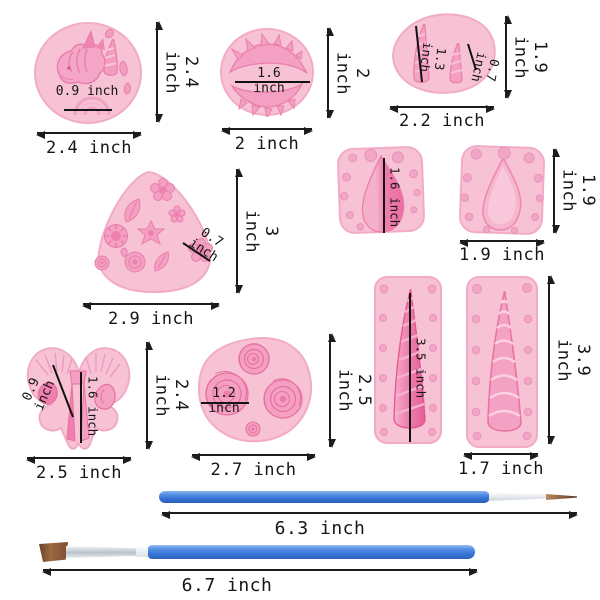 Image resolution: width=600 pixels, height=600 pixels. Describe the element at coordinates (421, 368) in the screenshot. I see `large-horn-mold-inner-label: 3.5 inch` at that location.